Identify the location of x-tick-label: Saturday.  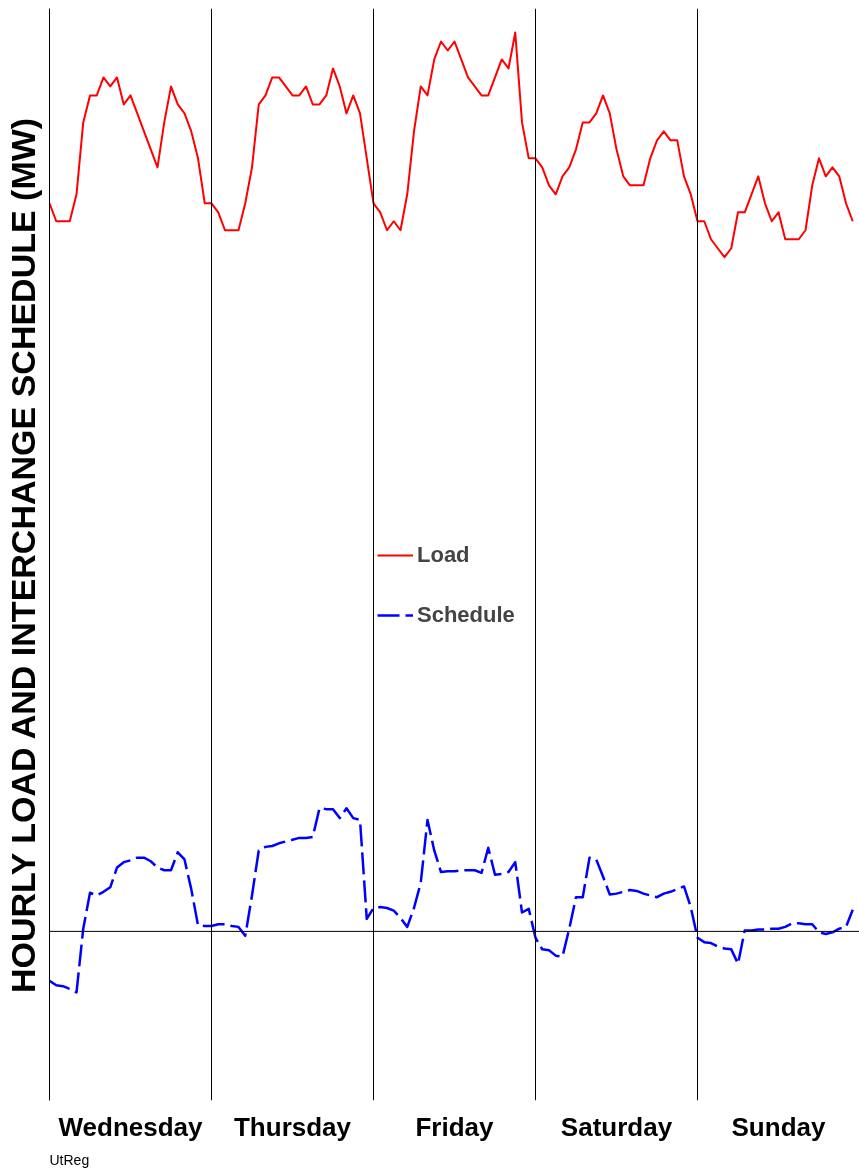
(616, 1126).